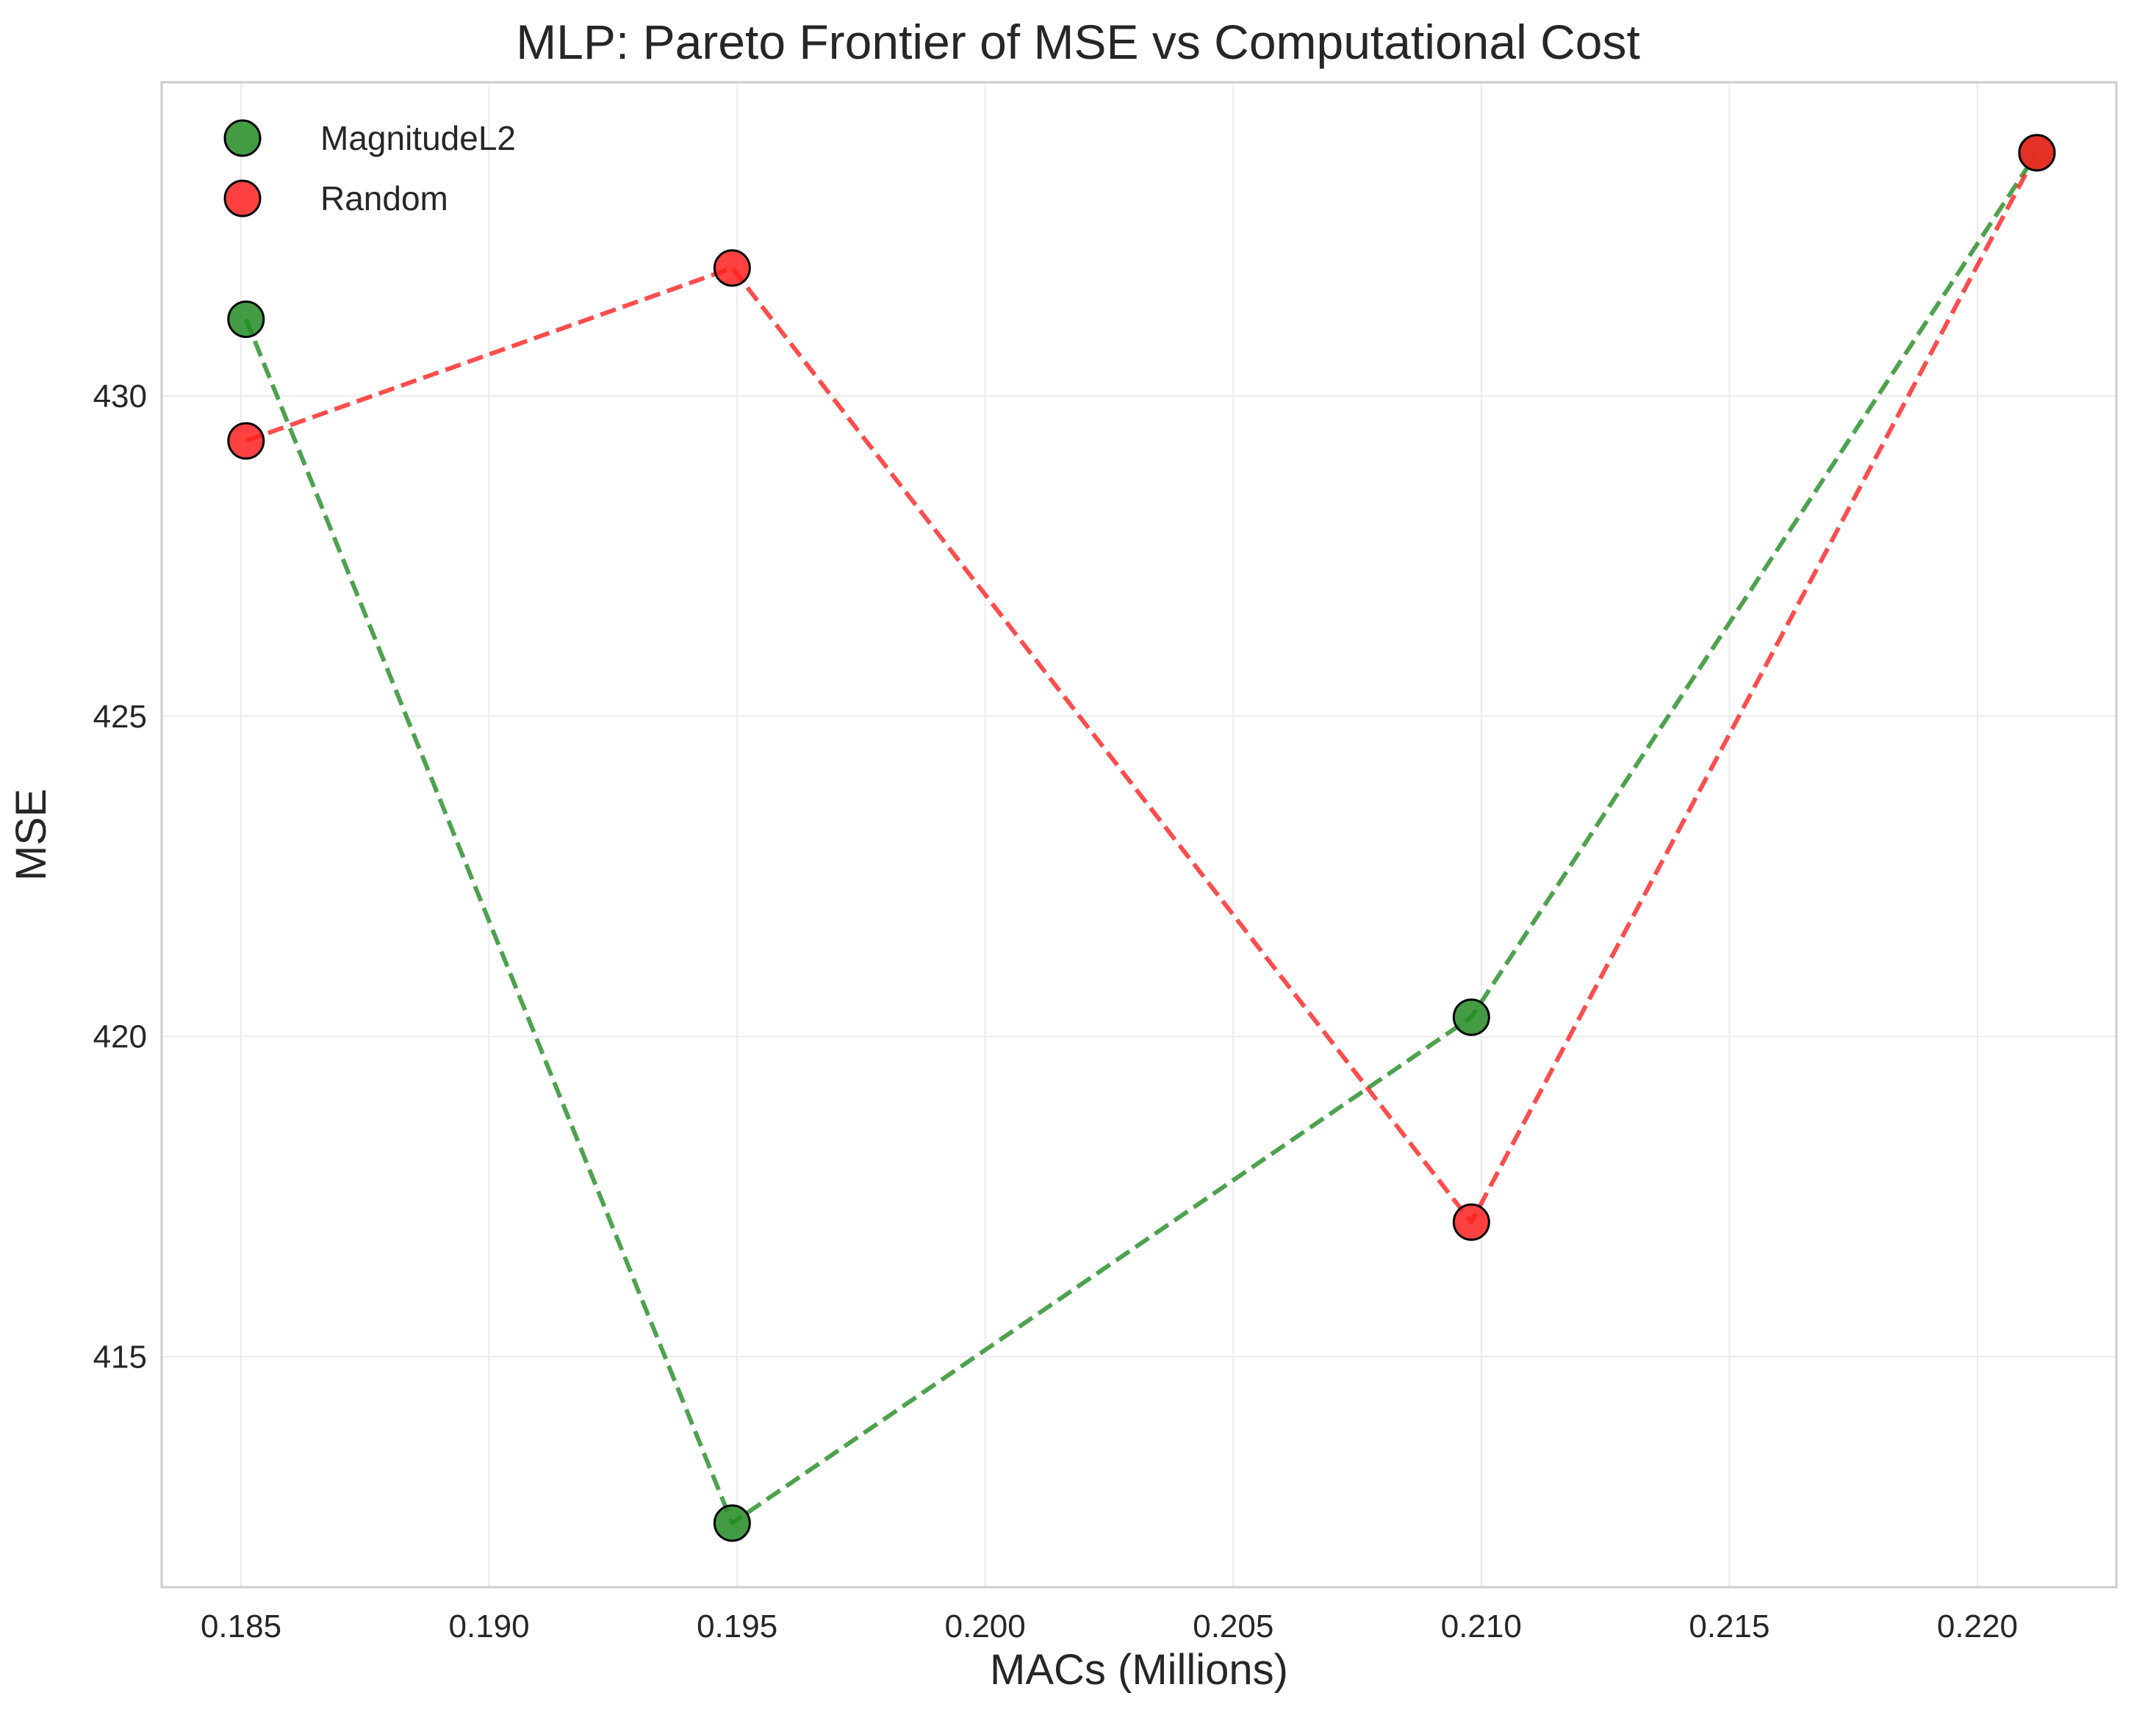  I want to click on legend: MagnitudeL2 Random, so click(369, 168).